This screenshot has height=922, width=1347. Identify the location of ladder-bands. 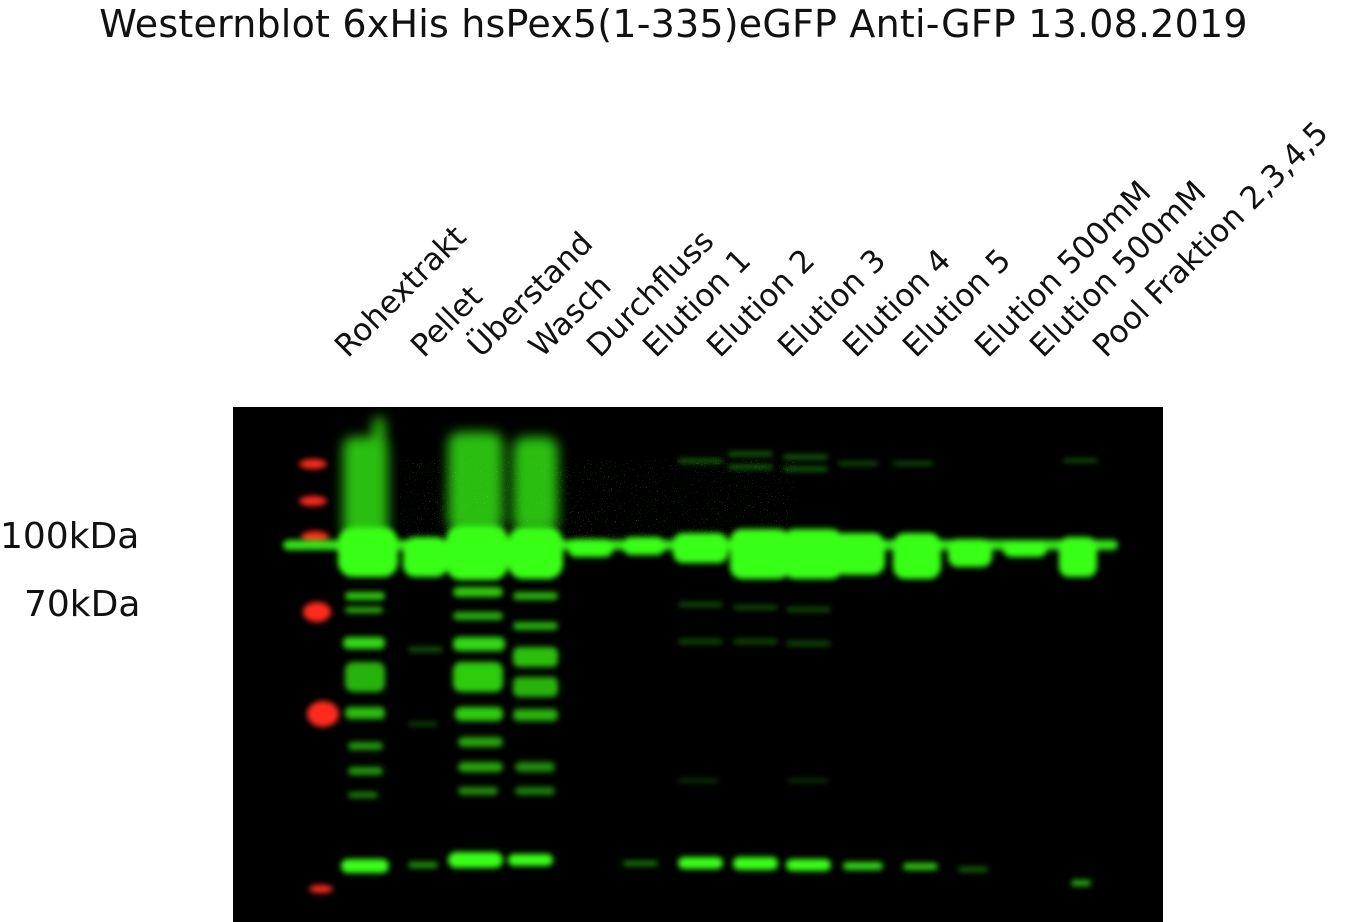
(319, 676).